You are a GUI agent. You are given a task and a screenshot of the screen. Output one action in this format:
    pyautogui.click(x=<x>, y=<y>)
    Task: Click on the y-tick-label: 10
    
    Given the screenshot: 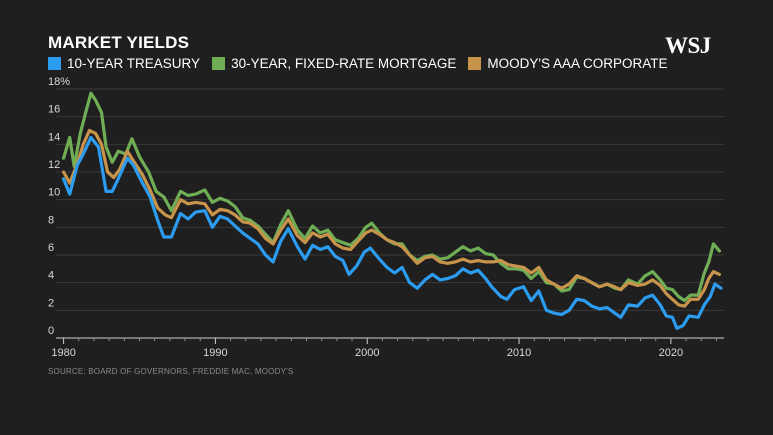 What is the action you would take?
    pyautogui.click(x=54, y=193)
    